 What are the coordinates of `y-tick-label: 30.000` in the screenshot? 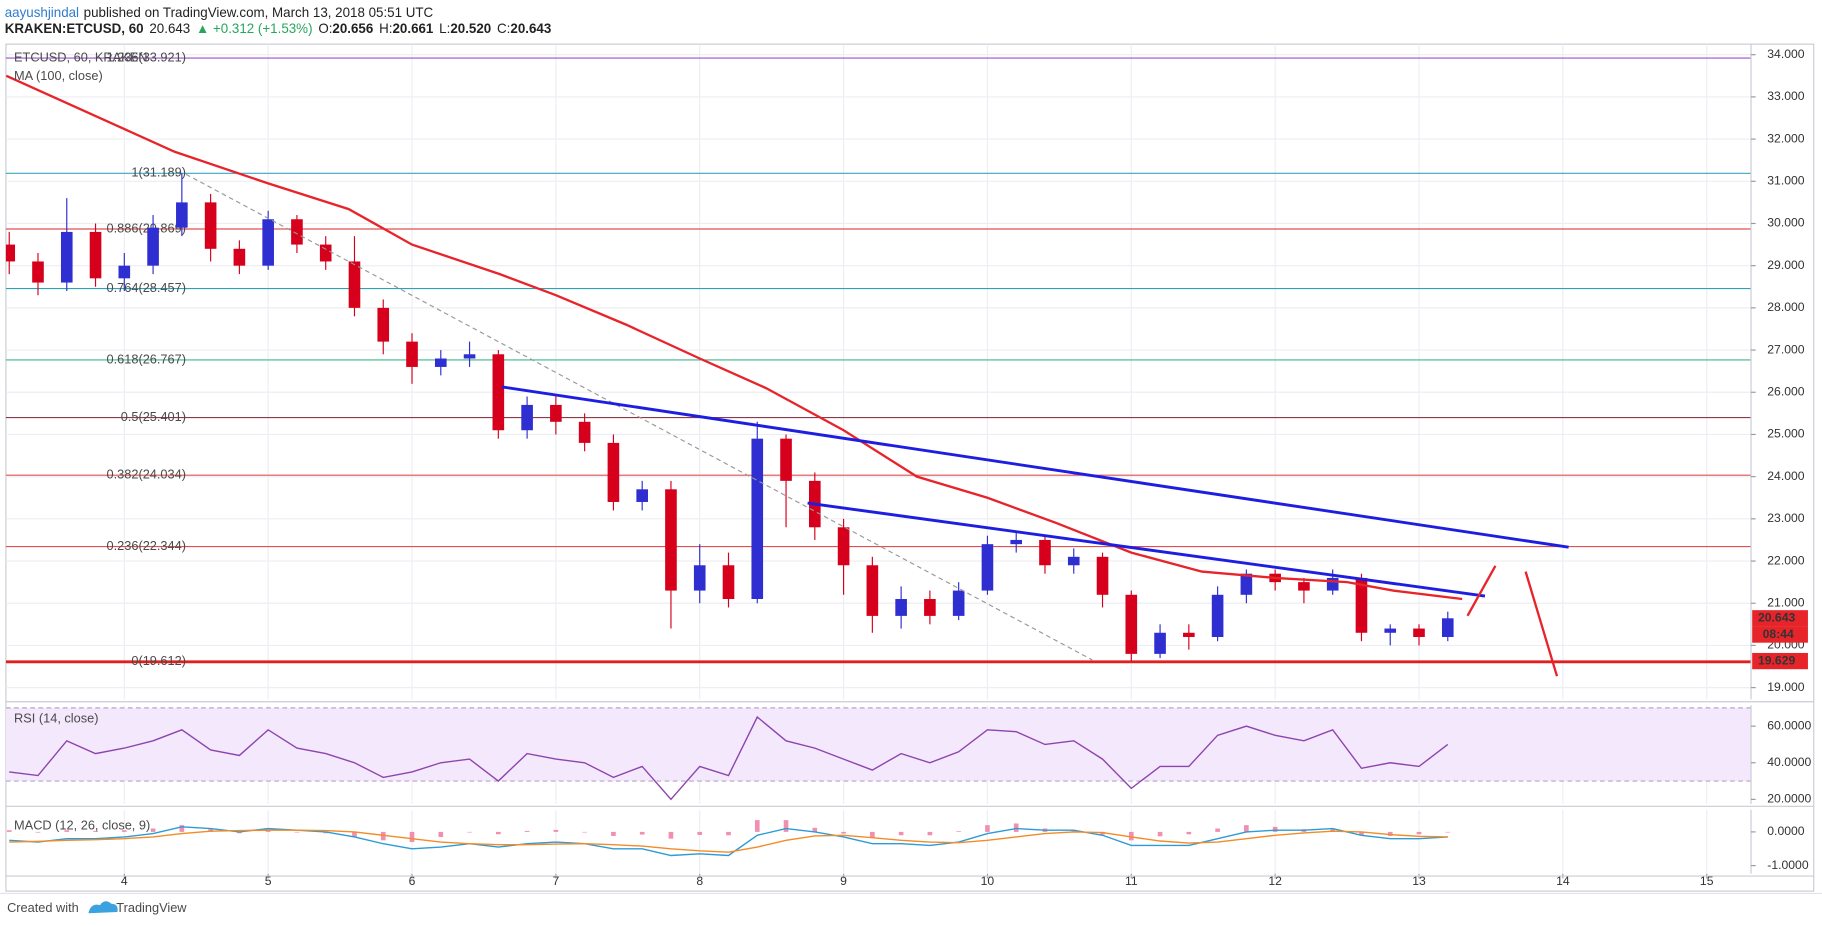 It's located at (1785, 223).